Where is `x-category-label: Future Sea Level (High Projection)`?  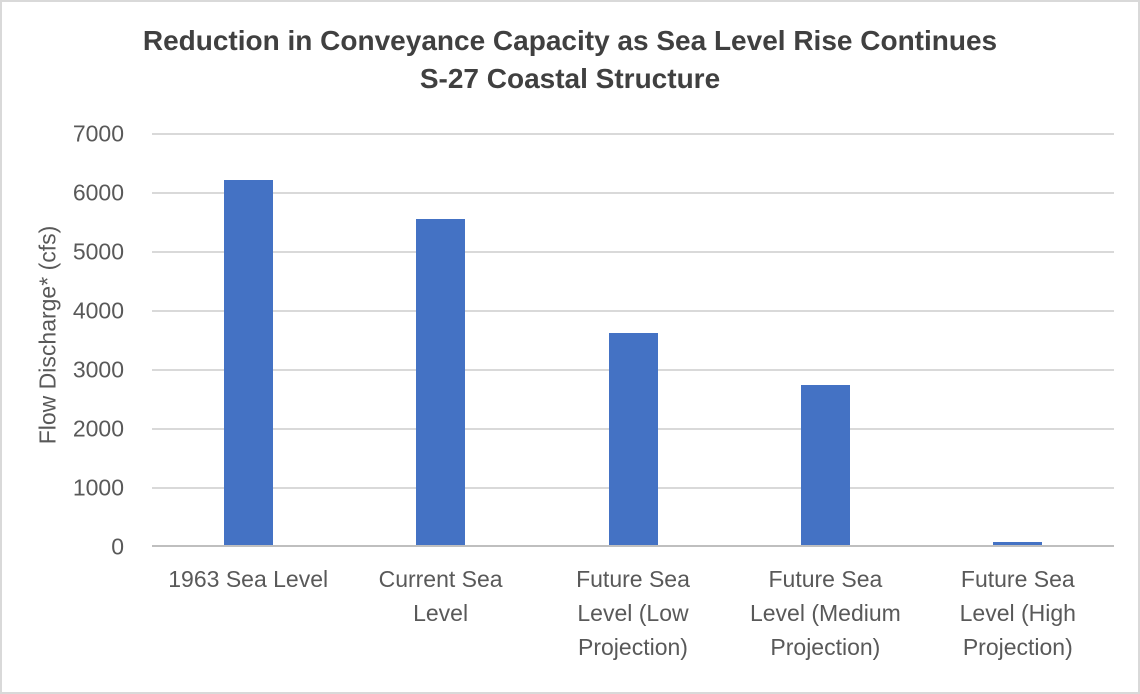
x-category-label: Future Sea Level (High Projection) is located at coordinates (1017, 613).